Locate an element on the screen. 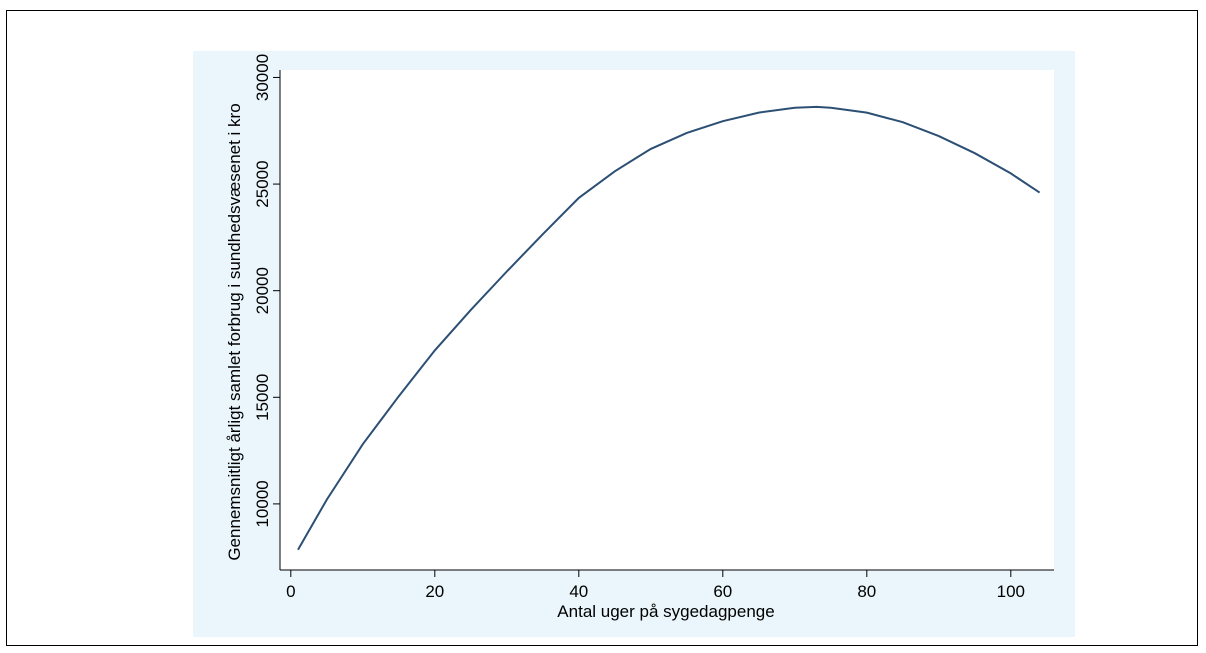 The image size is (1206, 653). x-tick-label: 0 is located at coordinates (290, 591).